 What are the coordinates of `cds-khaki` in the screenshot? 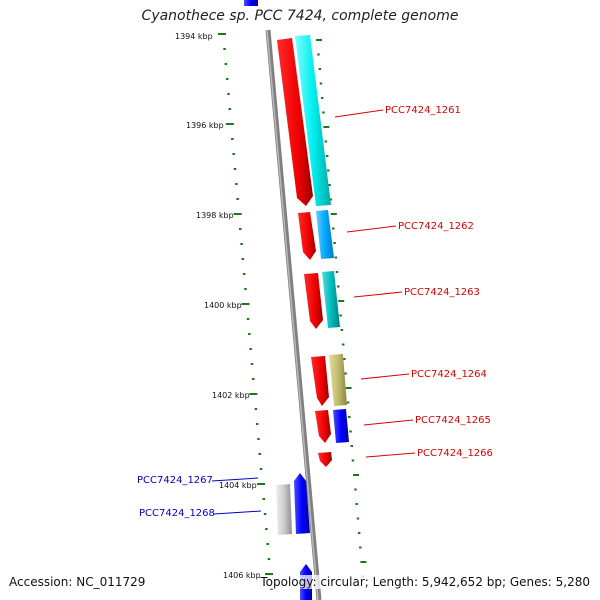 It's located at (338, 380).